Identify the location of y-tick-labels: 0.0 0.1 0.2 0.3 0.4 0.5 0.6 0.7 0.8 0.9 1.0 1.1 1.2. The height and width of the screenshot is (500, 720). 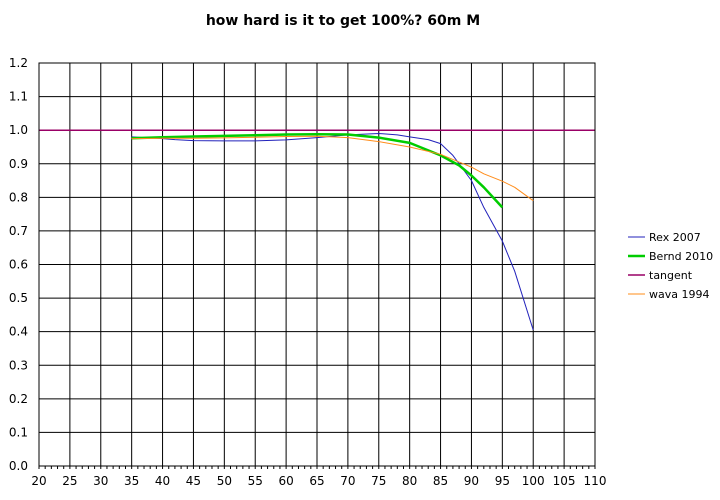
(18, 264).